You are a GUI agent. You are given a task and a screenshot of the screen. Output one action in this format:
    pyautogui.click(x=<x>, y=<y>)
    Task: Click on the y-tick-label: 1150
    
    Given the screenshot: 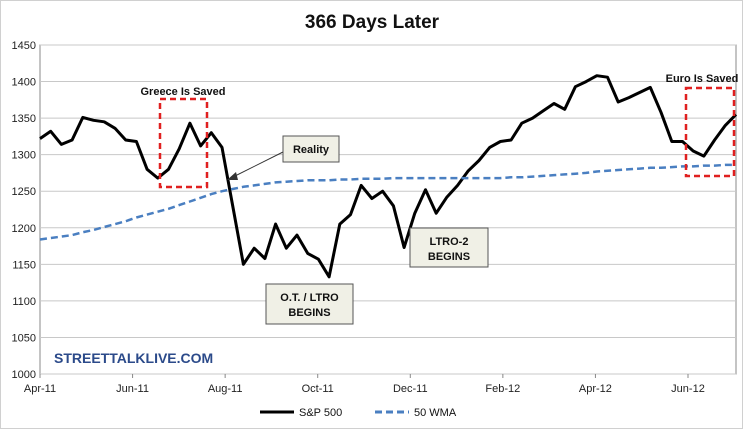 What is the action you would take?
    pyautogui.click(x=24, y=265)
    